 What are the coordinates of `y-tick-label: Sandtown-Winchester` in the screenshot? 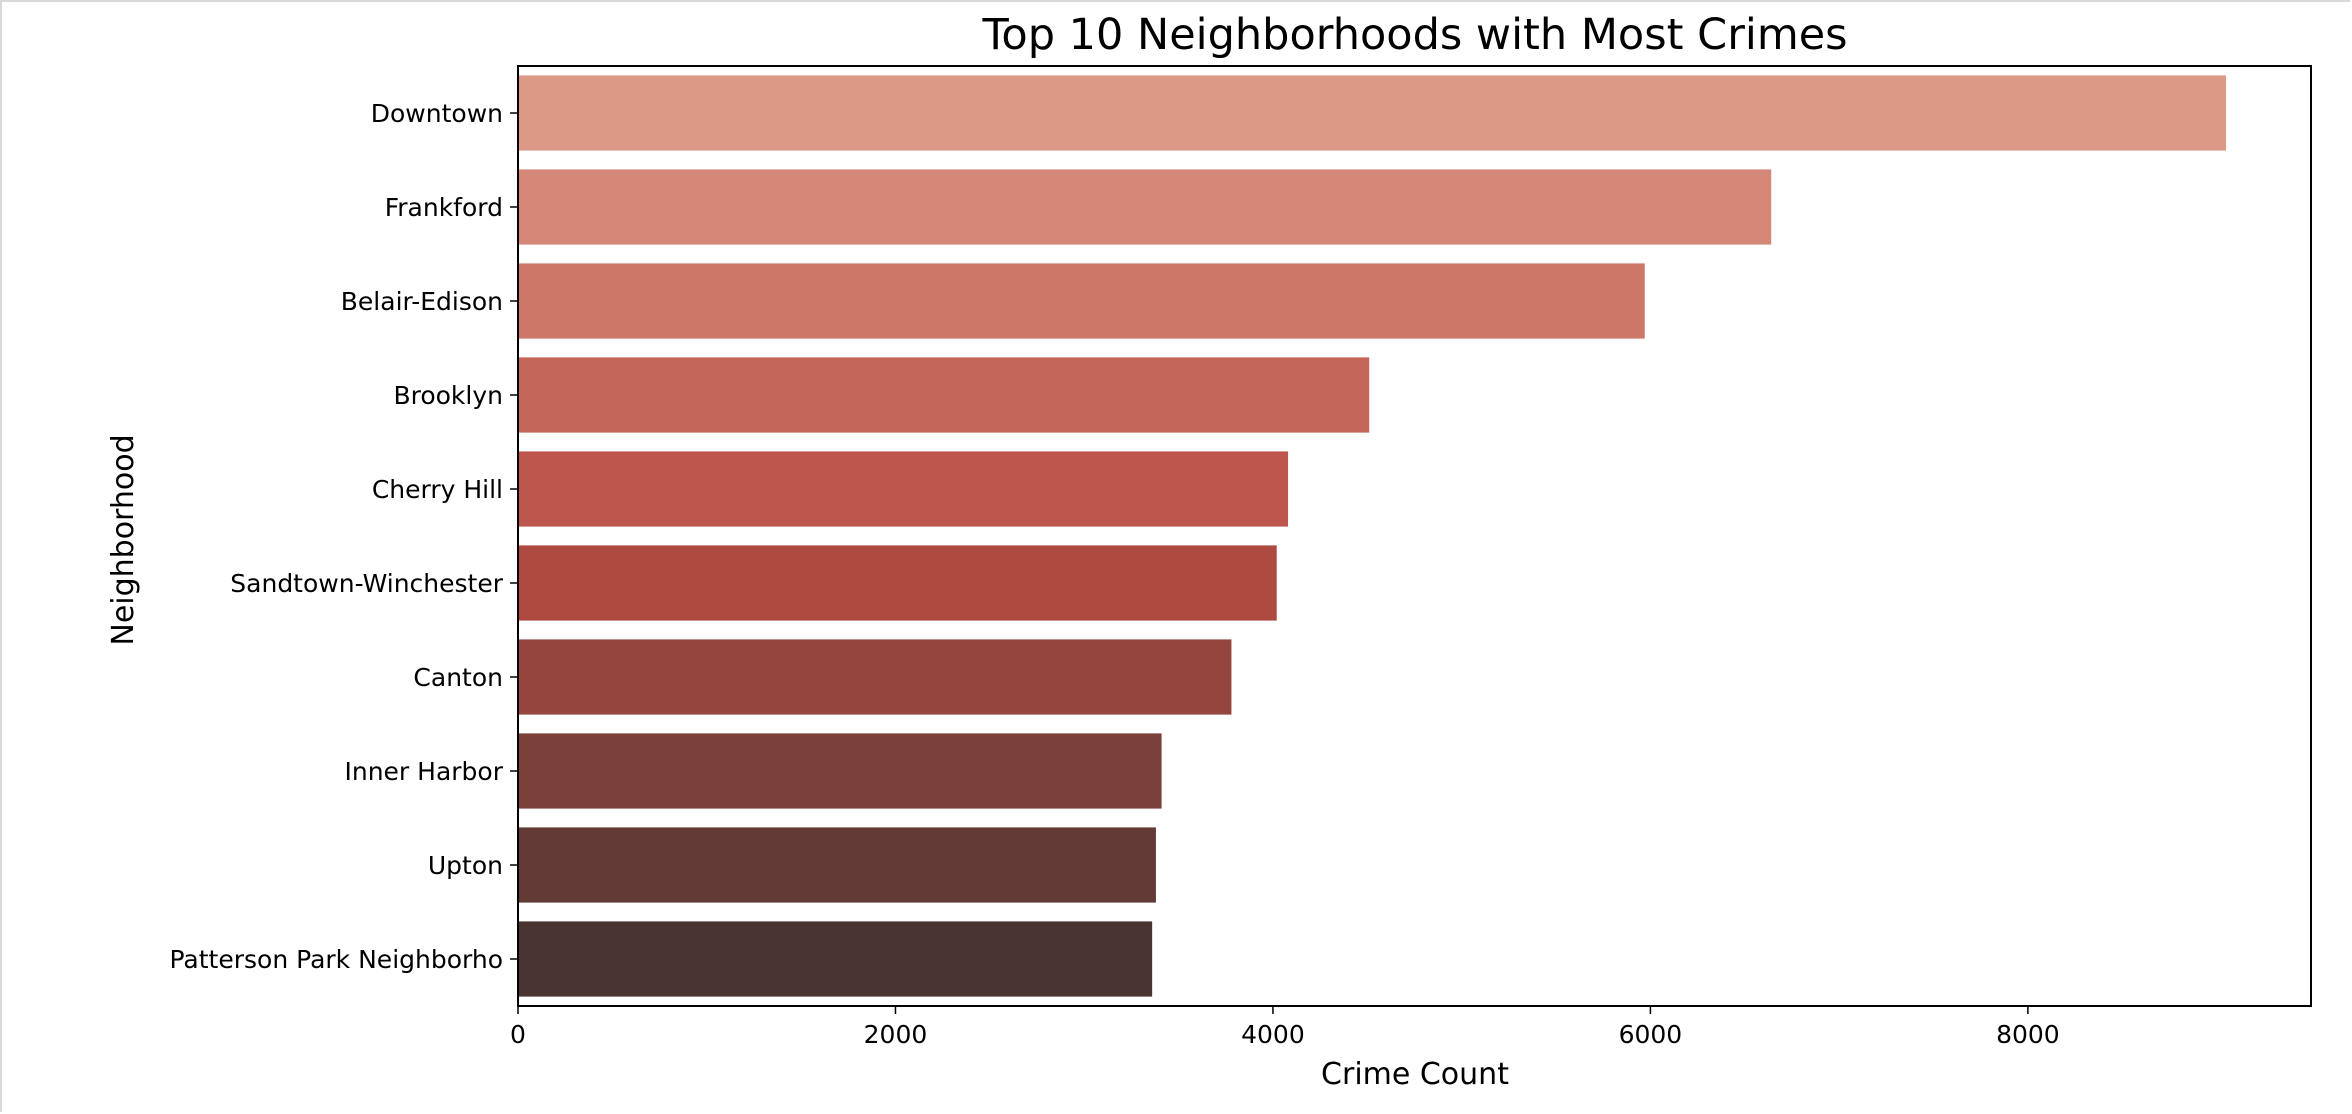 It's located at (366, 583).